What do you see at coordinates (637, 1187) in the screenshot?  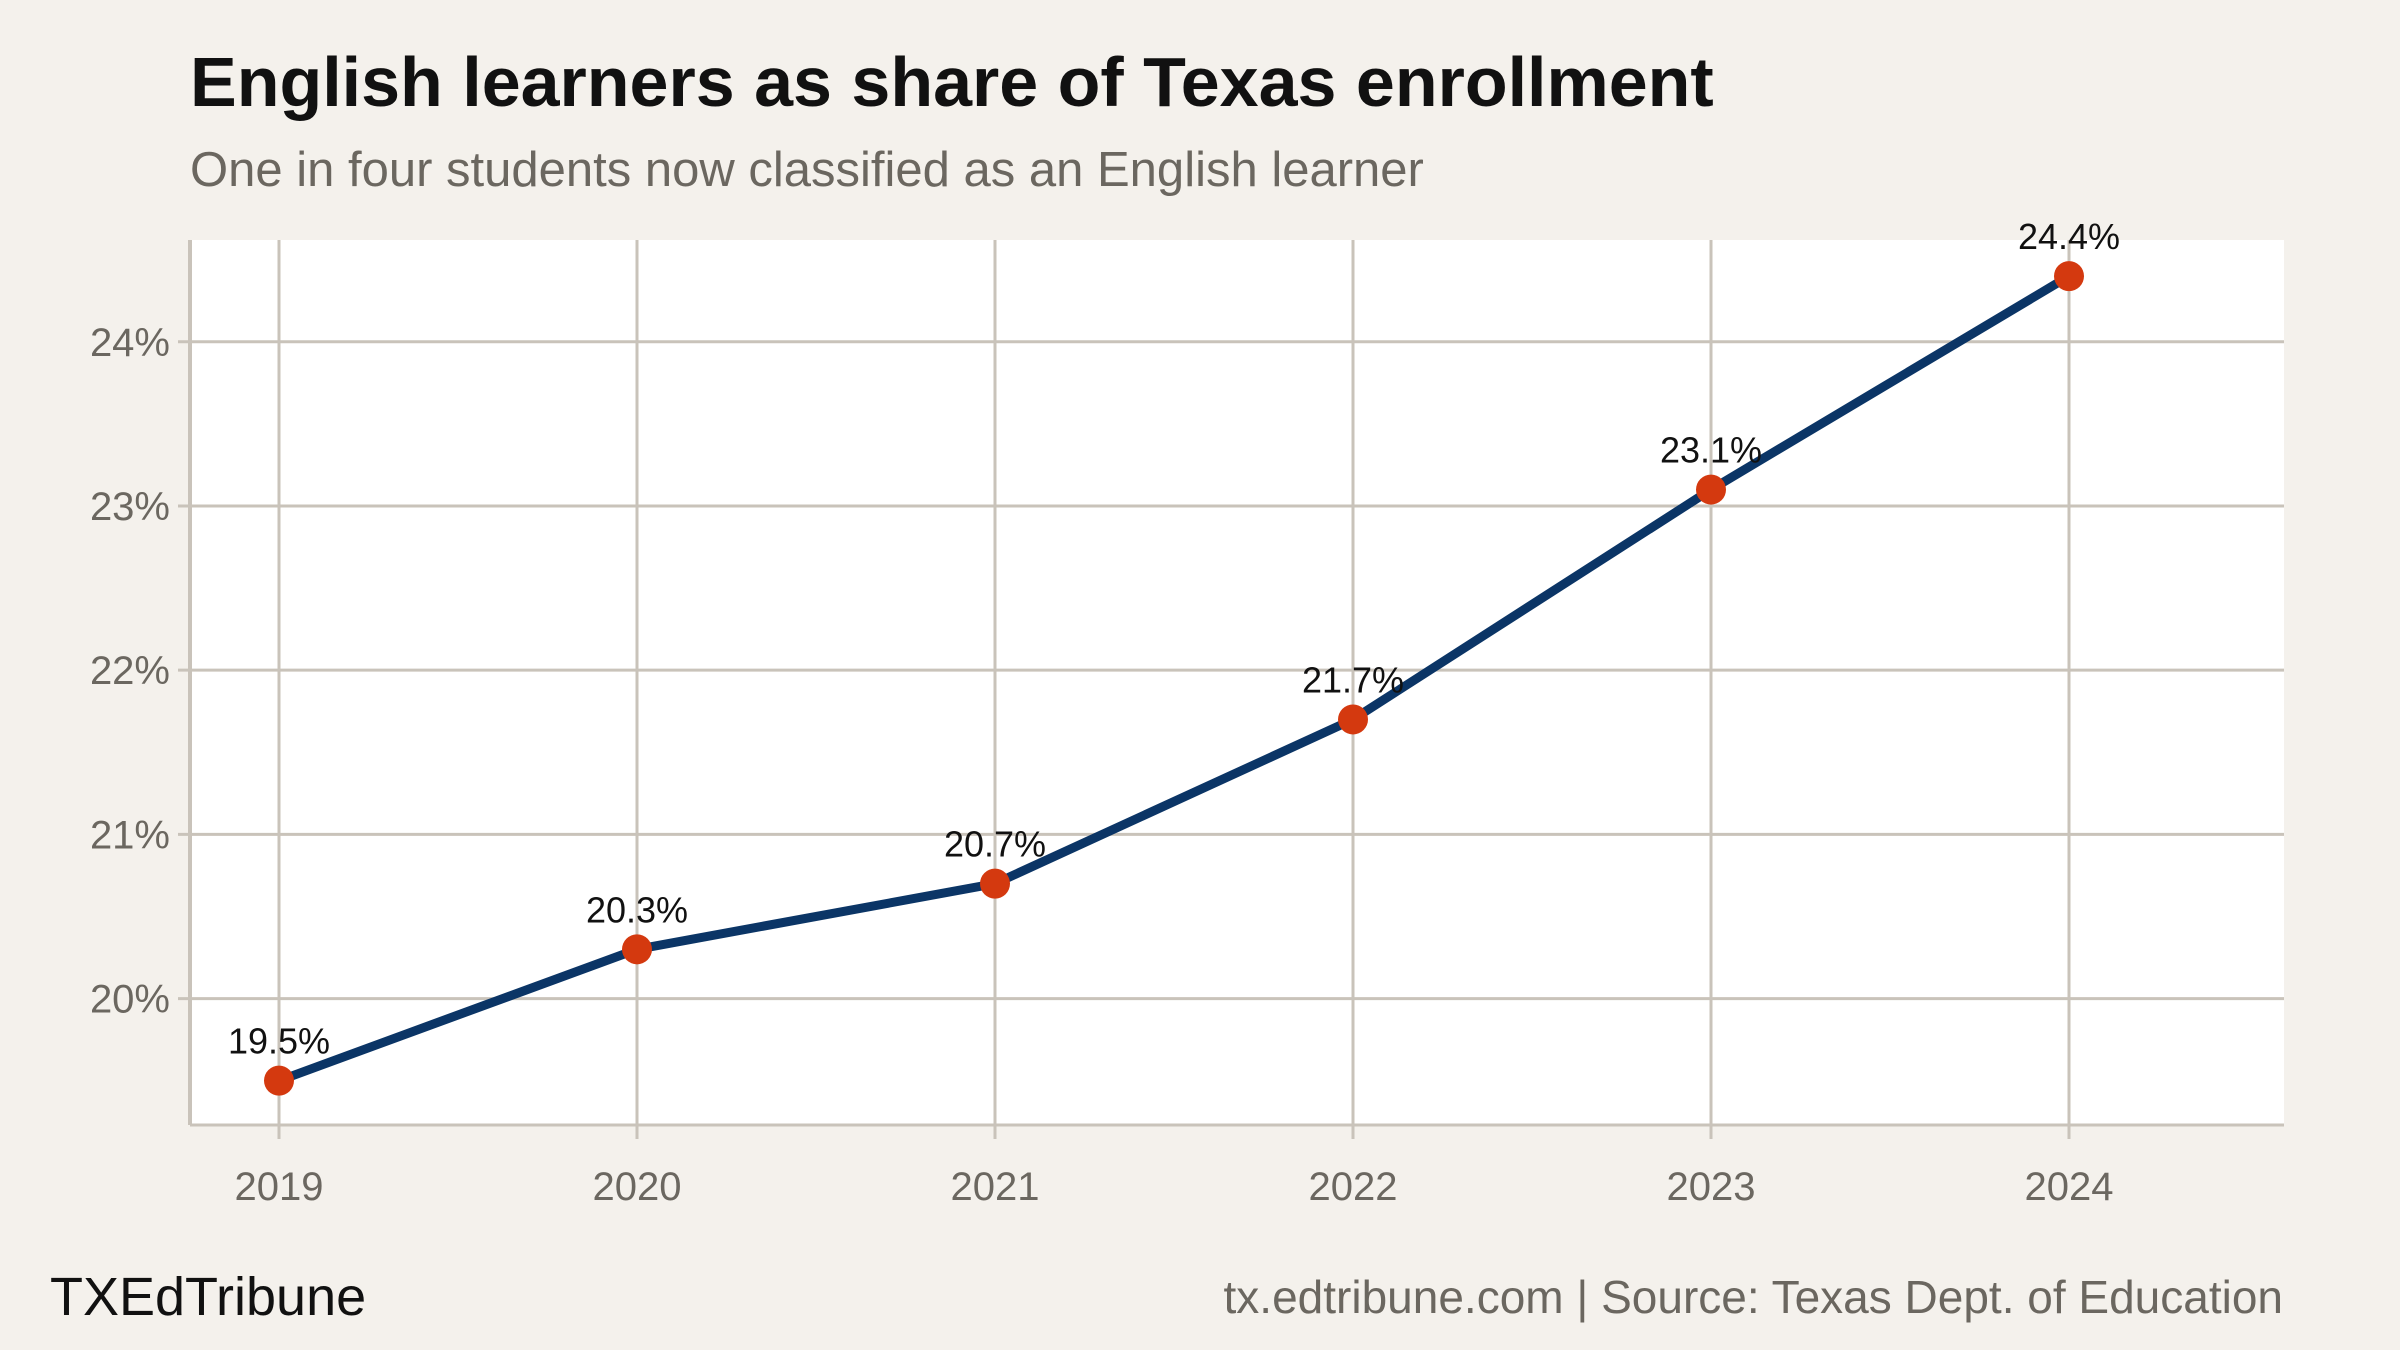 I see `x-tick-label: 2020` at bounding box center [637, 1187].